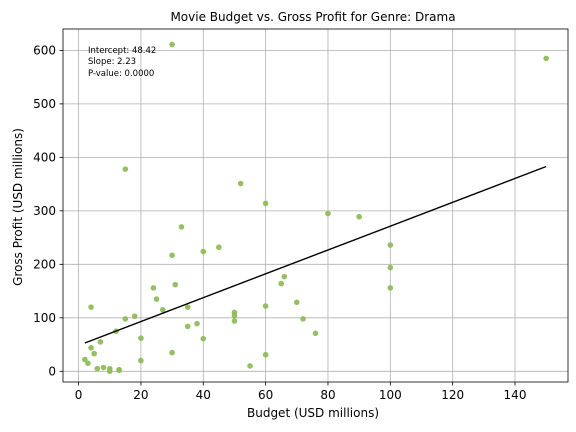  What do you see at coordinates (44, 157) in the screenshot?
I see `y-tick-label: 400` at bounding box center [44, 157].